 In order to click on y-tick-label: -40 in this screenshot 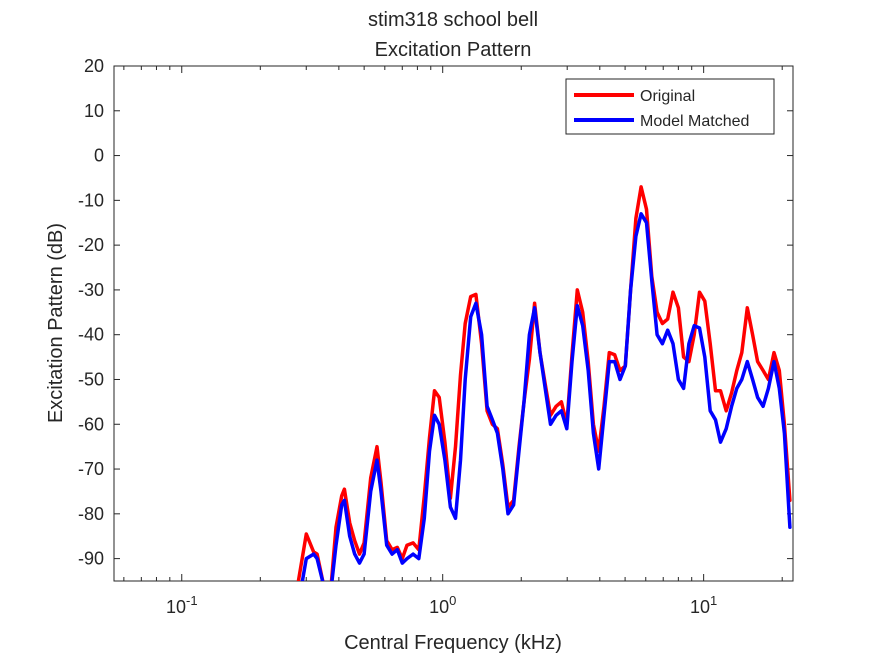, I will do `click(91, 335)`.